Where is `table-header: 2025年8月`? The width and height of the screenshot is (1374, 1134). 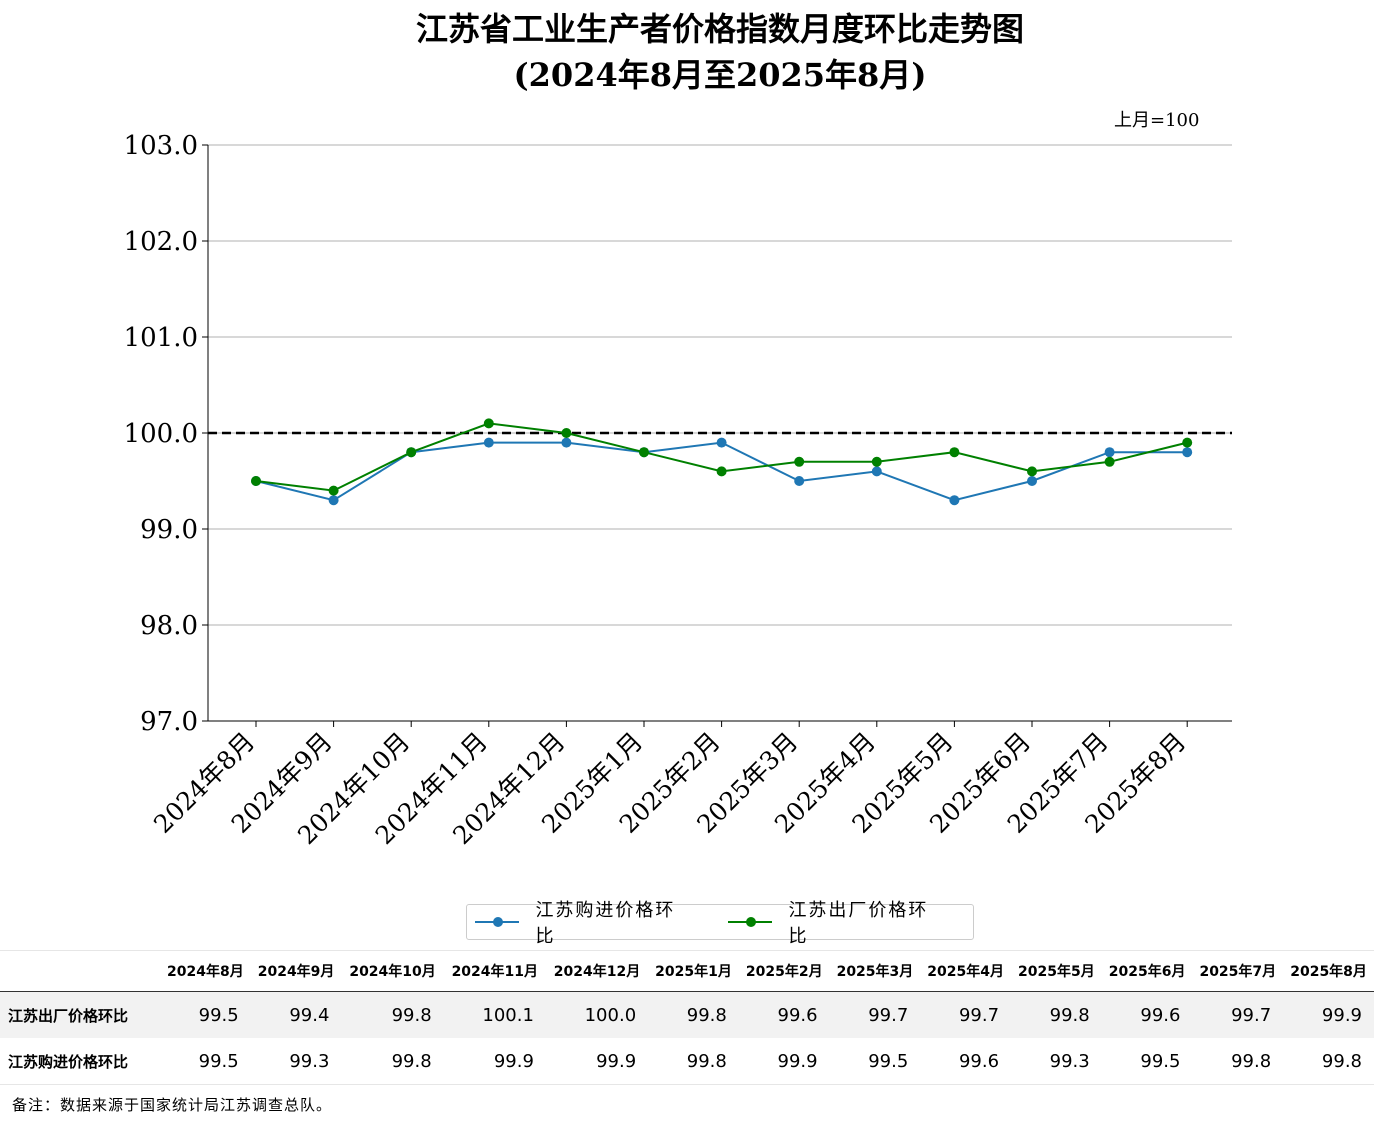 table-header: 2025年8月 is located at coordinates (1328, 971).